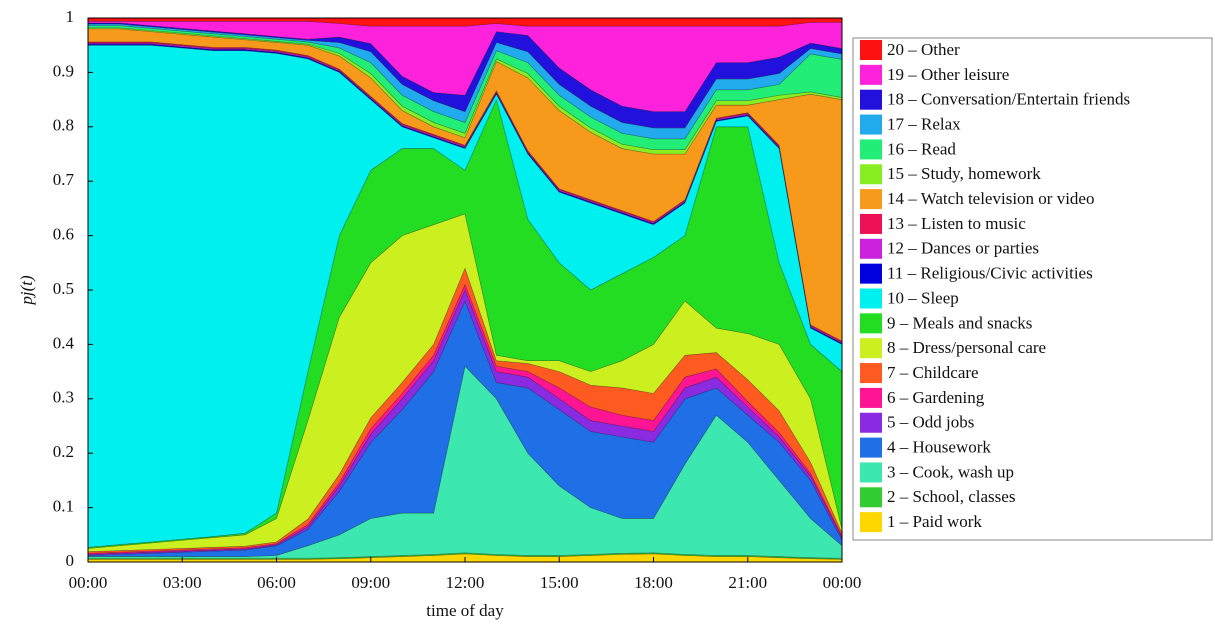  What do you see at coordinates (70, 16) in the screenshot?
I see `y-tick-label: 1` at bounding box center [70, 16].